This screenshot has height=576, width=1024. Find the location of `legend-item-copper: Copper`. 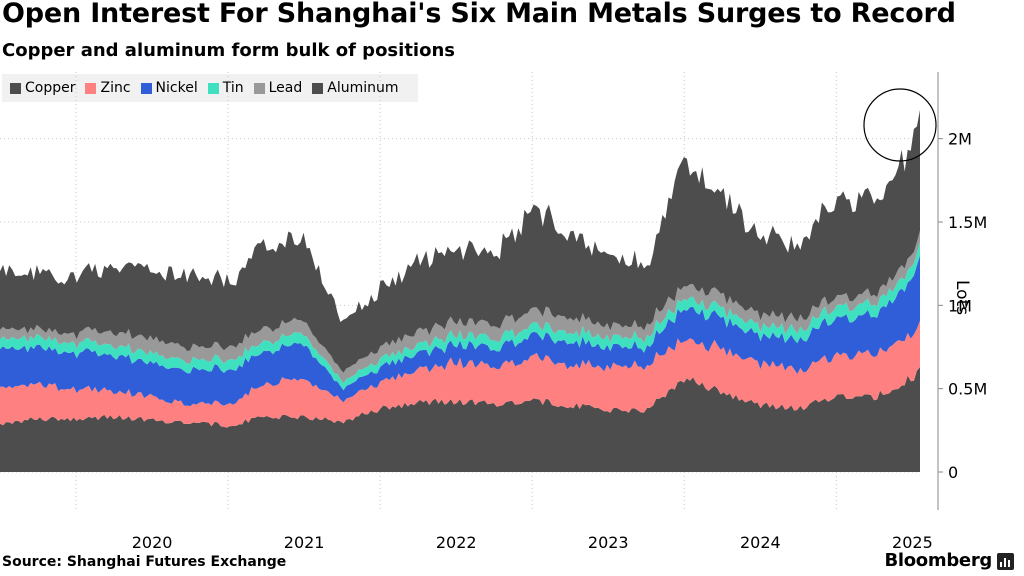

legend-item-copper: Copper is located at coordinates (42, 88).